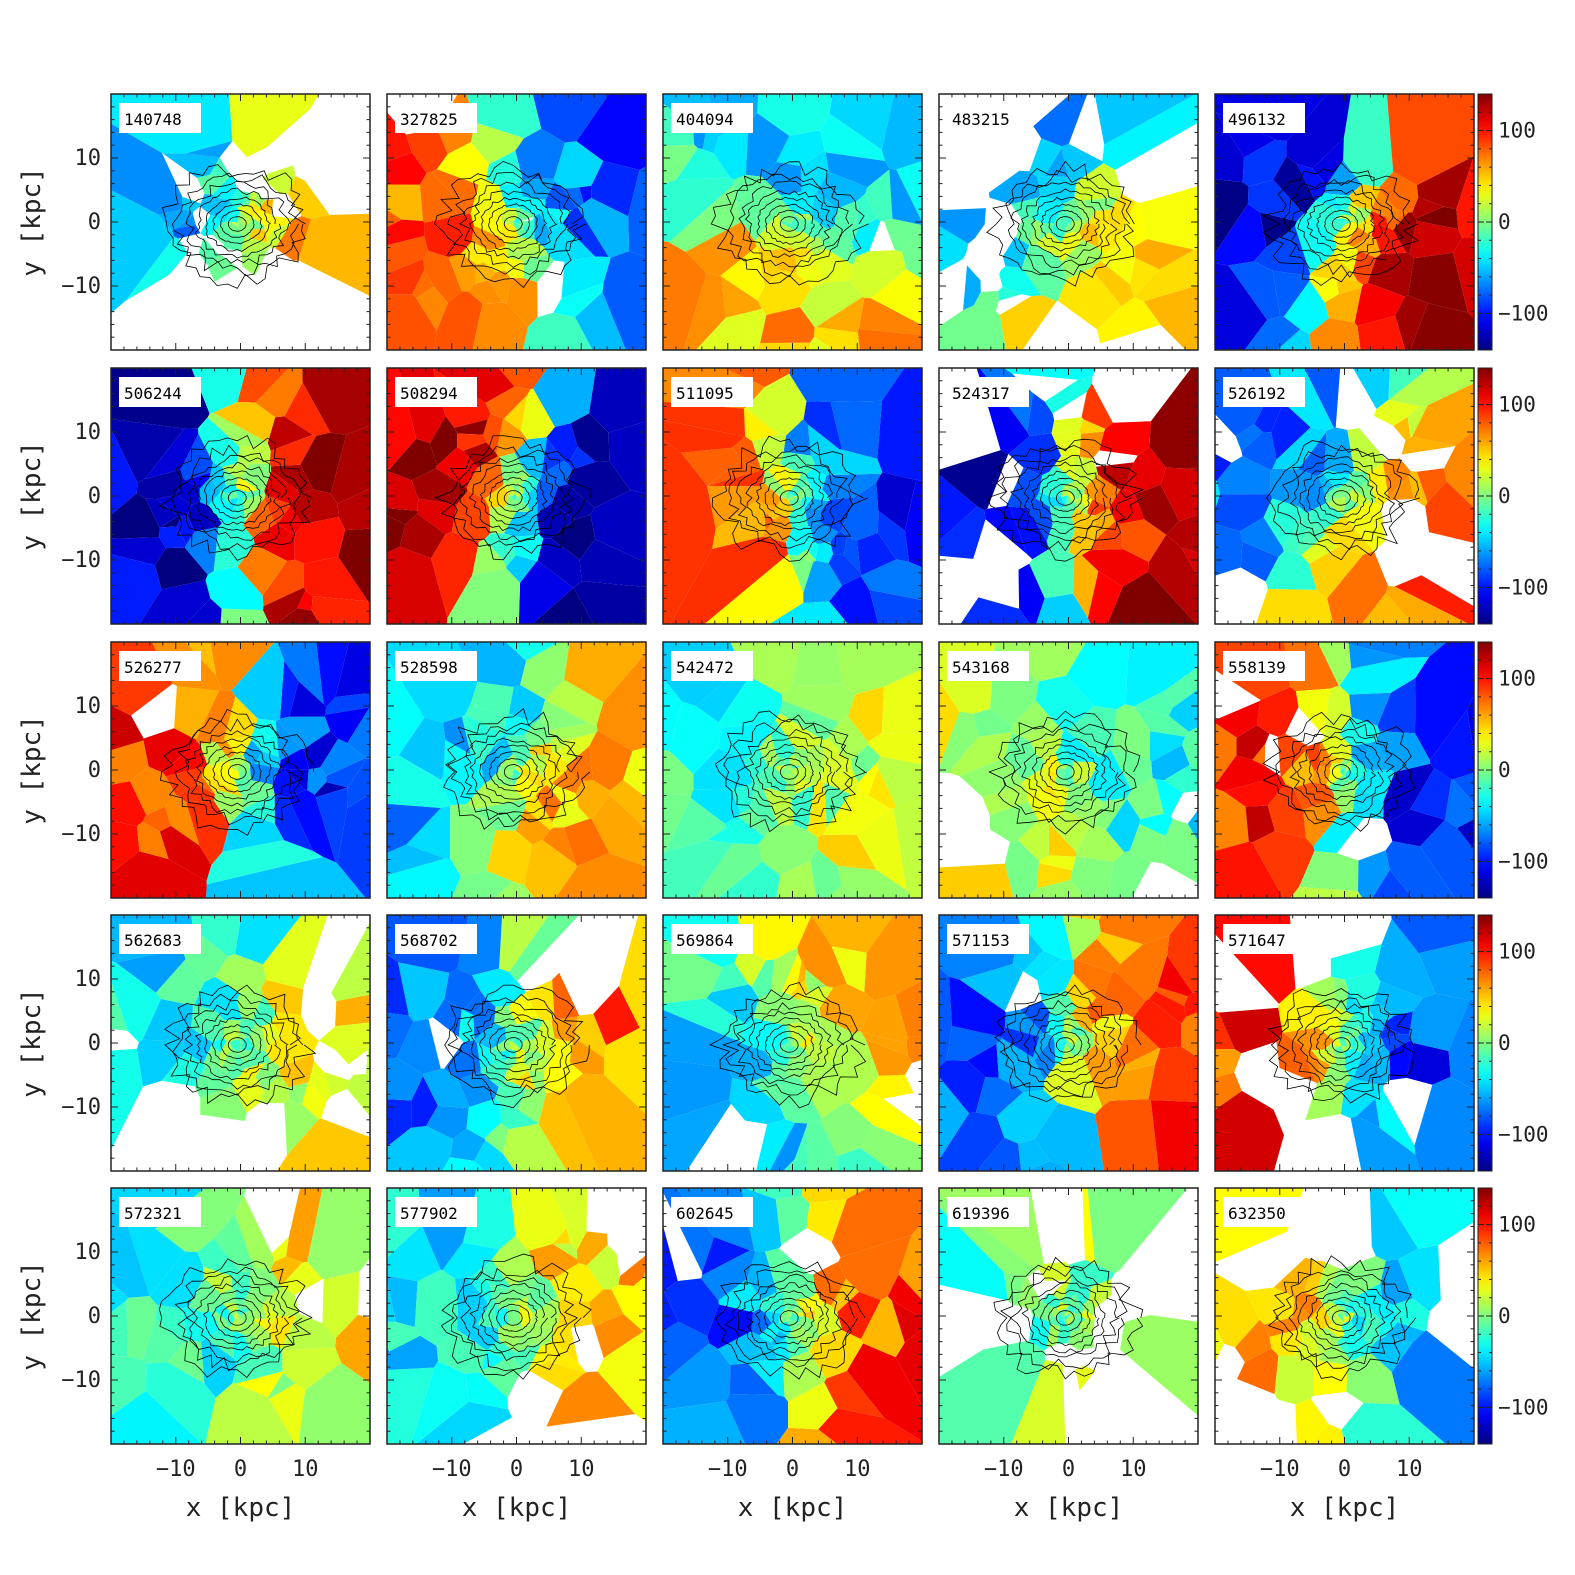  Describe the element at coordinates (581, 1469) in the screenshot. I see `x-tick-label: 10` at that location.